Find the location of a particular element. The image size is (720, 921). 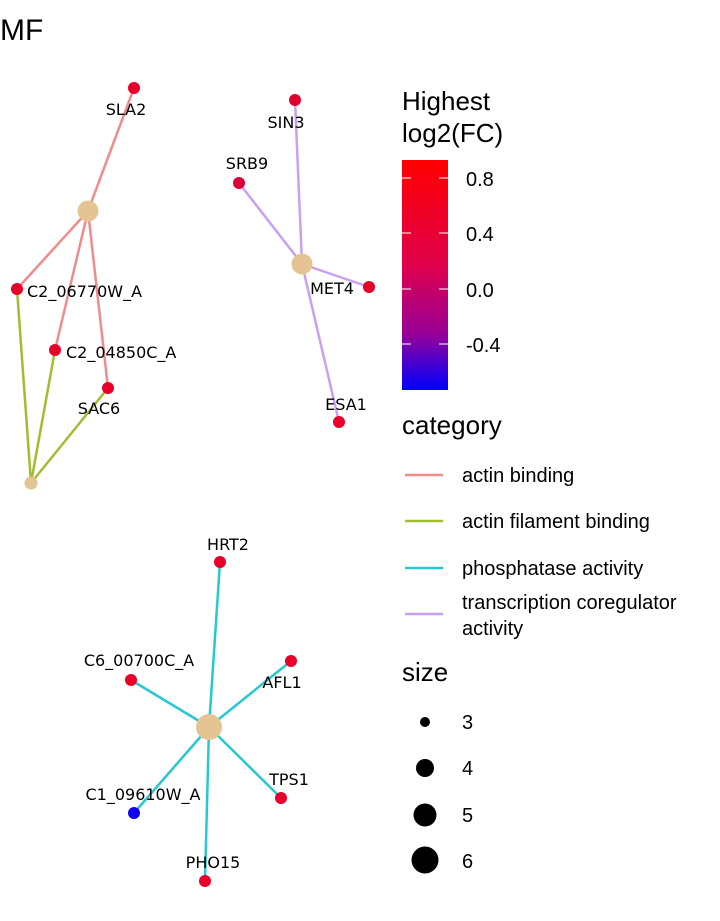

size-legend: size 3 4 5 6 is located at coordinates (437, 765).